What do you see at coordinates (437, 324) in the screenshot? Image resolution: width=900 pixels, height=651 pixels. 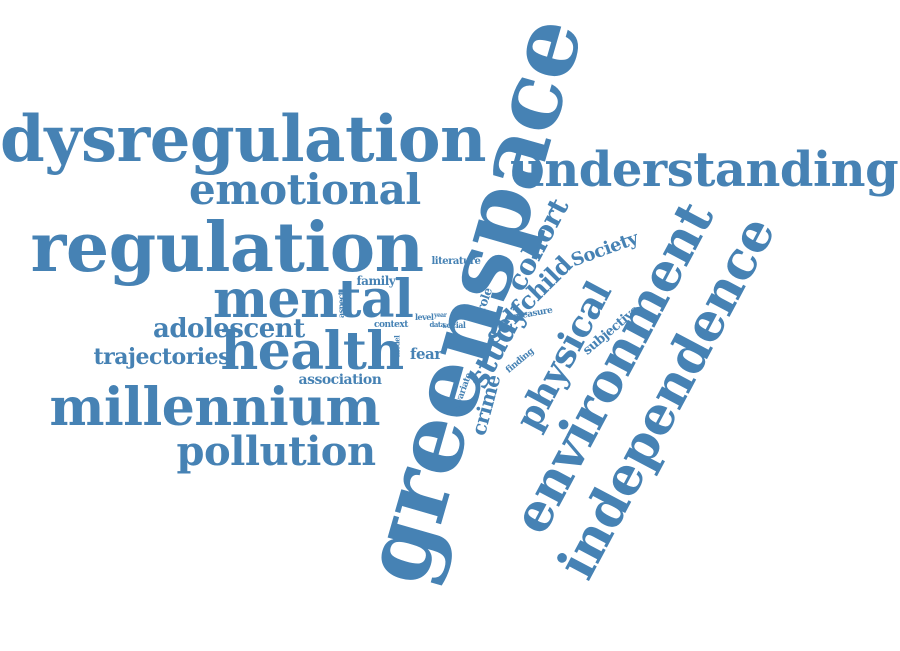 I see `word-data: data` at bounding box center [437, 324].